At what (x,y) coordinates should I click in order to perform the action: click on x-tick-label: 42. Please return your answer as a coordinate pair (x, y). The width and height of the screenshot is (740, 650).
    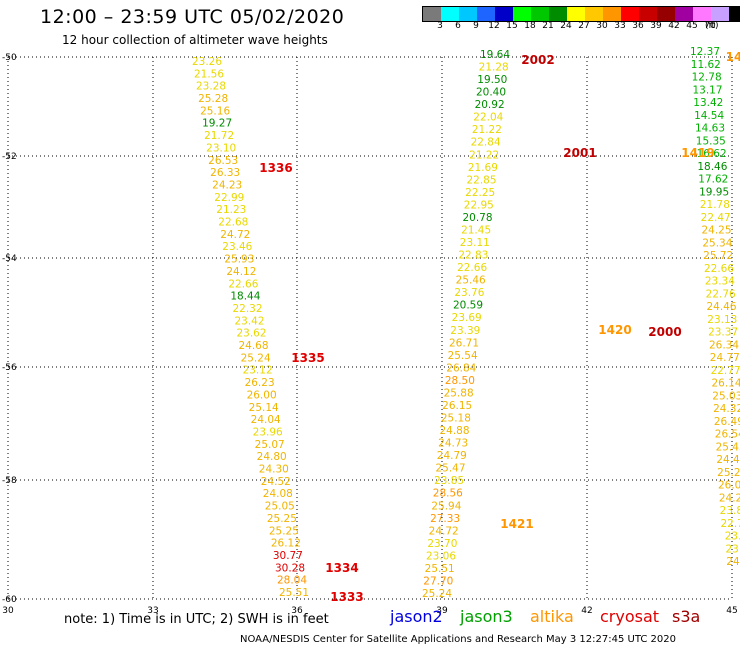
    Looking at the image, I should click on (586, 611).